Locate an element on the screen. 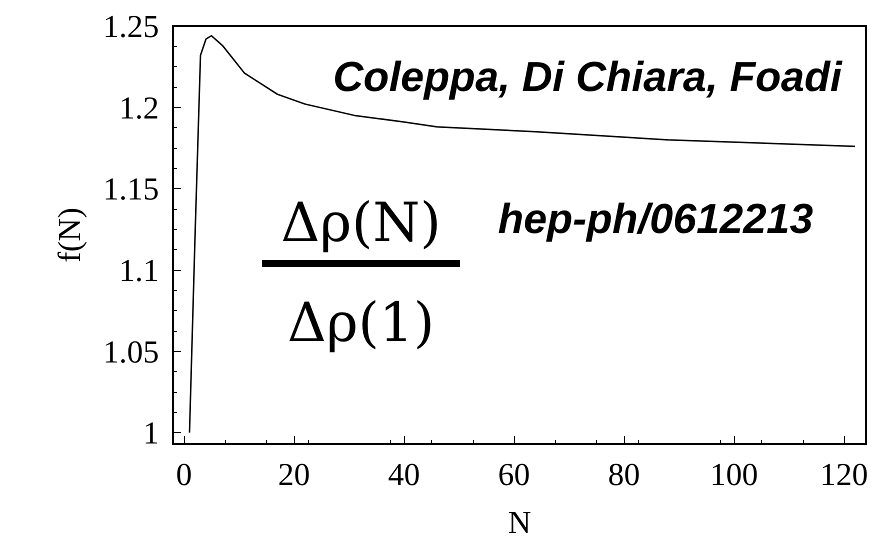  y-axis-title: f(N) is located at coordinates (69, 235).